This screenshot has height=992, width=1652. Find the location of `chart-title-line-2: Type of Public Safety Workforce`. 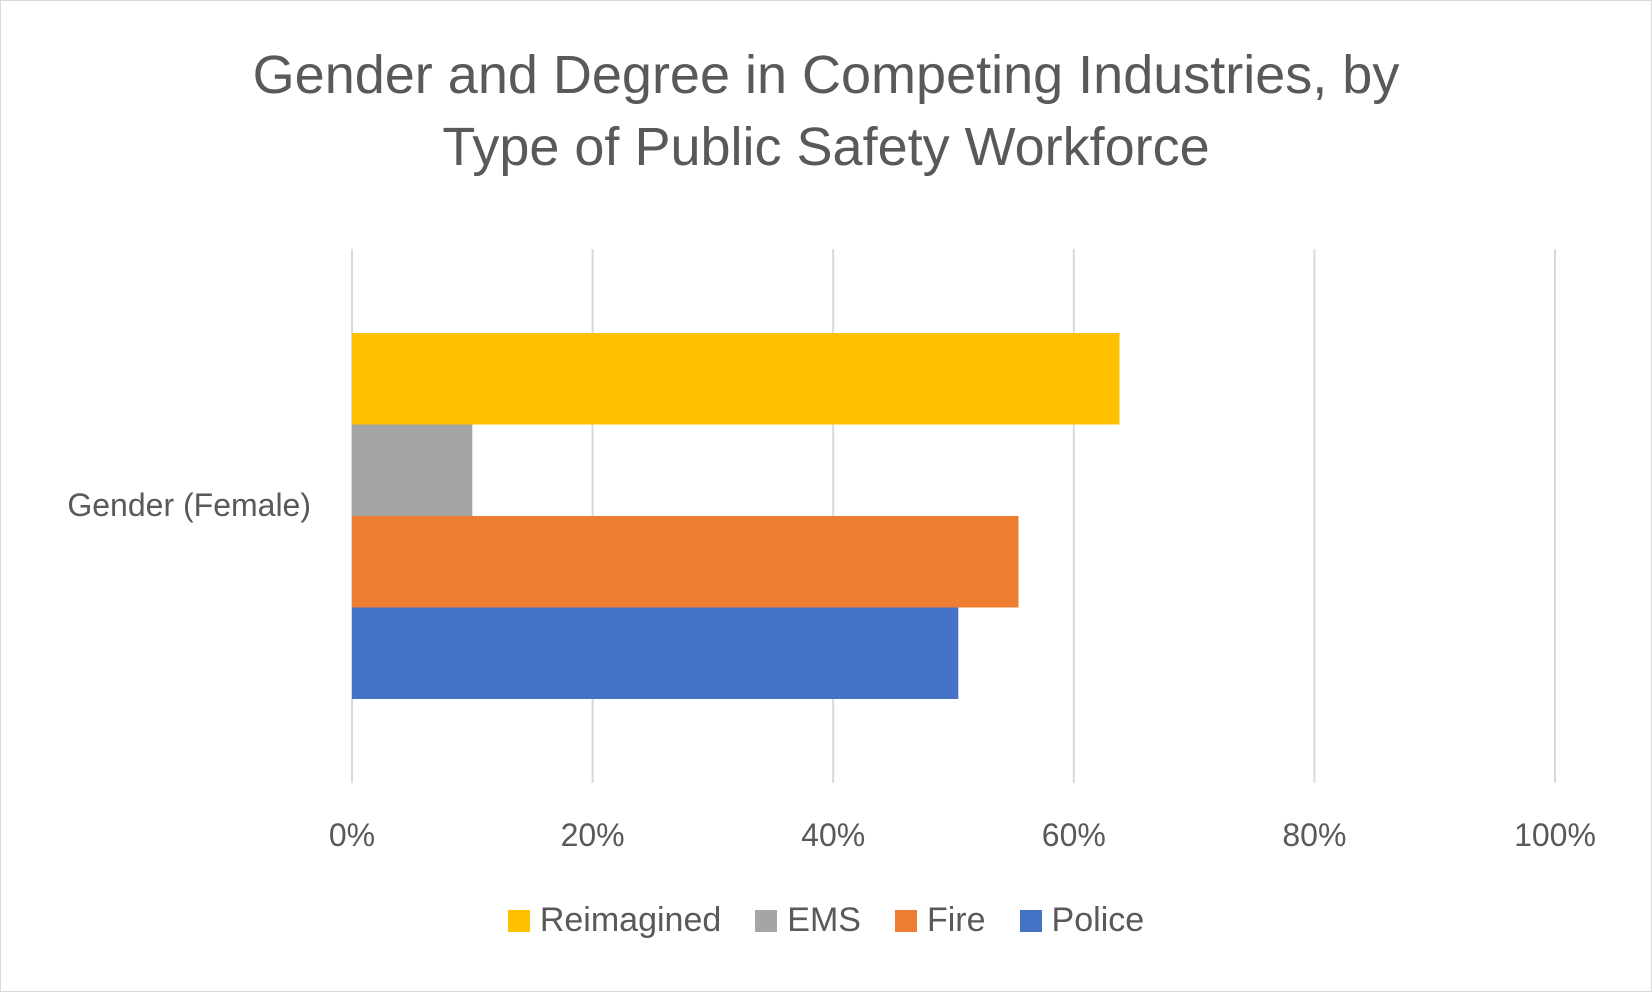

chart-title-line-2: Type of Public Safety Workforce is located at coordinates (826, 147).